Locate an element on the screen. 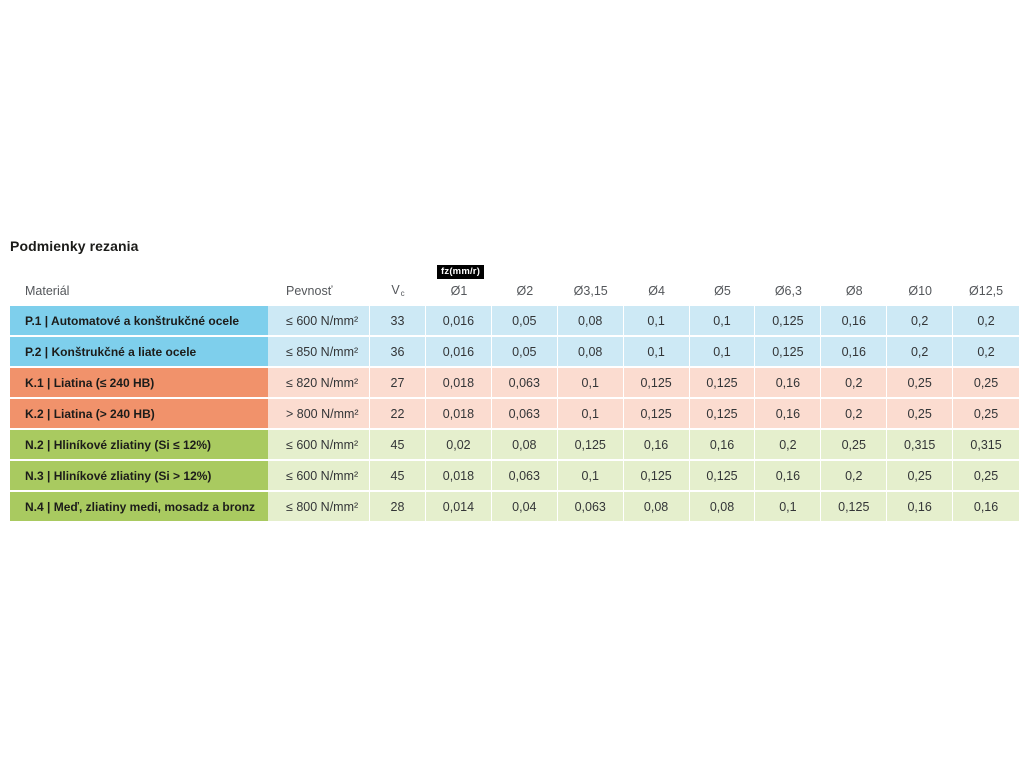 This screenshot has width=1024, height=768. material-cell: P.1 | Automatové a konštrukčné ocele is located at coordinates (139, 320).